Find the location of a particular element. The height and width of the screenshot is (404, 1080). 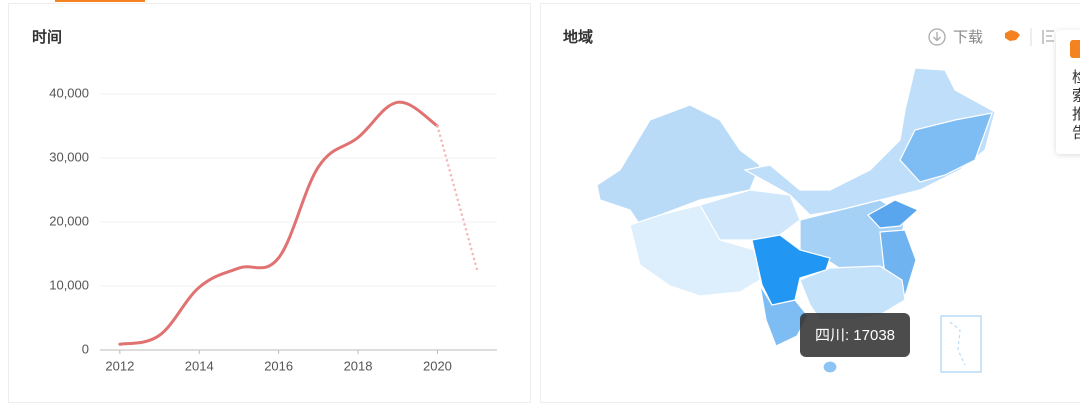

y-tick-label: 20,000 is located at coordinates (69, 220).